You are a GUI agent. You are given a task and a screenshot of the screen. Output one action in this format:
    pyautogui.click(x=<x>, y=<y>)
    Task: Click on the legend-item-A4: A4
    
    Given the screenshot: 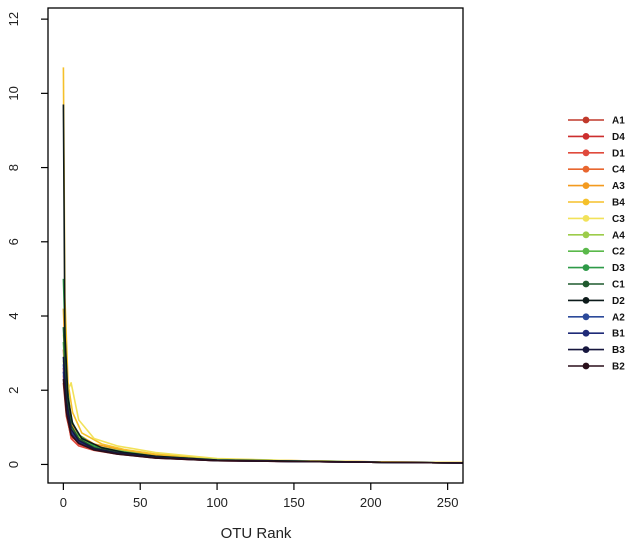 What is the action you would take?
    pyautogui.click(x=596, y=235)
    